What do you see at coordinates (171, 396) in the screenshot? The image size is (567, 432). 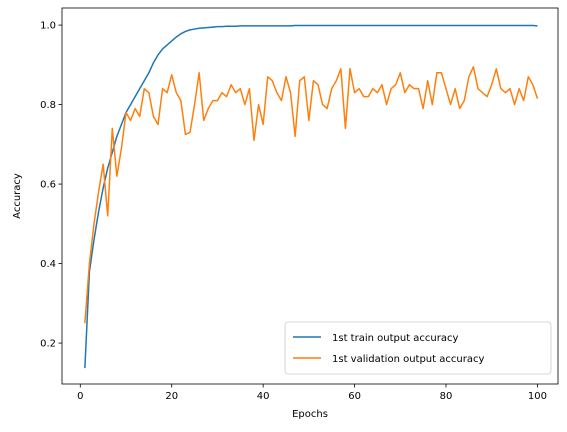 I see `x-tick-label: 20` at bounding box center [171, 396].